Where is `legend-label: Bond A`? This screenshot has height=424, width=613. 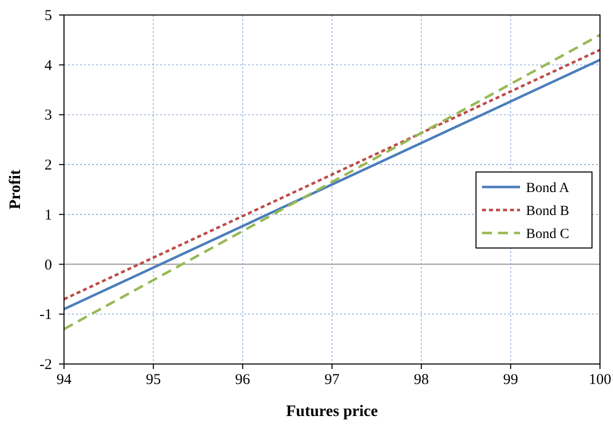
legend-label: Bond A is located at coordinates (548, 188).